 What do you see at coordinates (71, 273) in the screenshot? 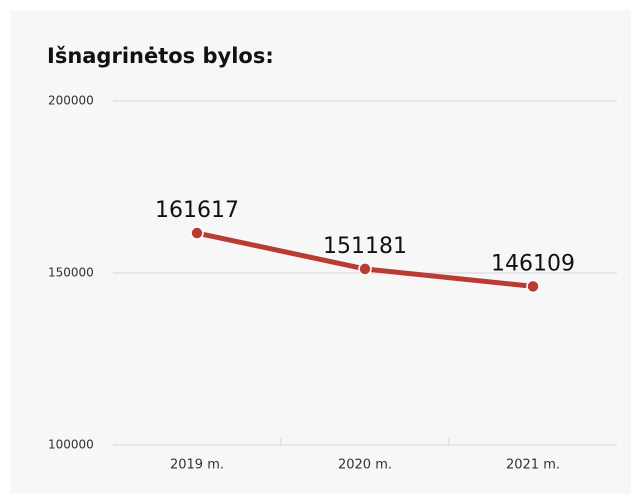
I see `y-tick-label: 150000` at bounding box center [71, 273].